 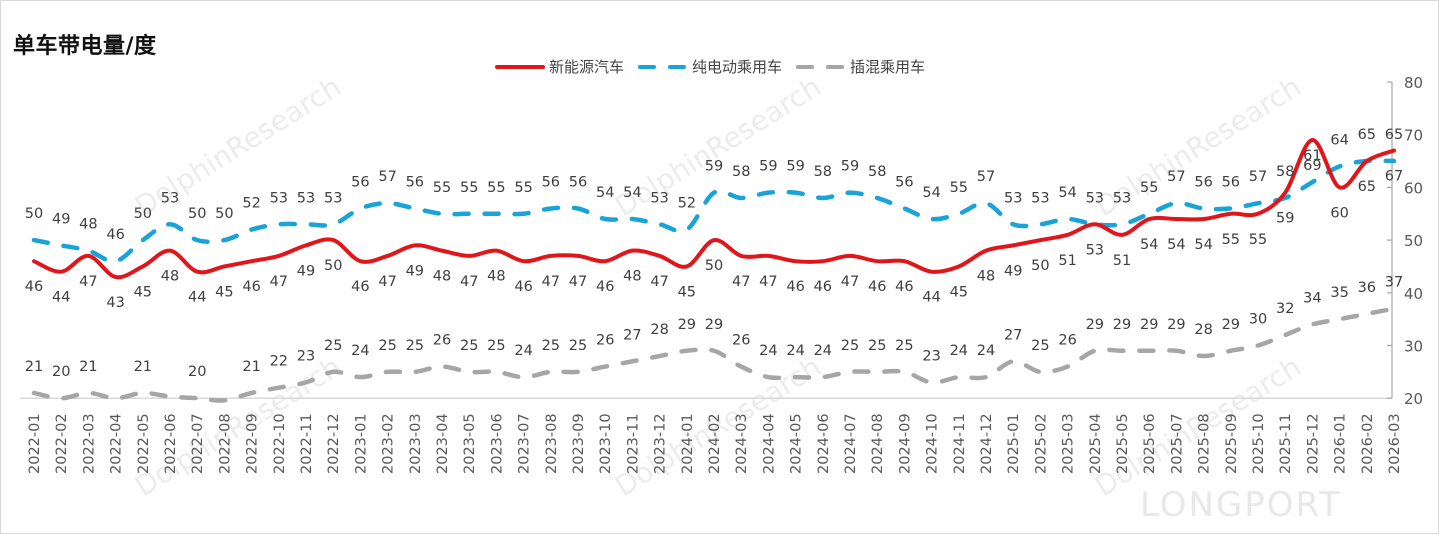 I want to click on legend-item-bev: 纯电动乘用车, so click(x=710, y=66).